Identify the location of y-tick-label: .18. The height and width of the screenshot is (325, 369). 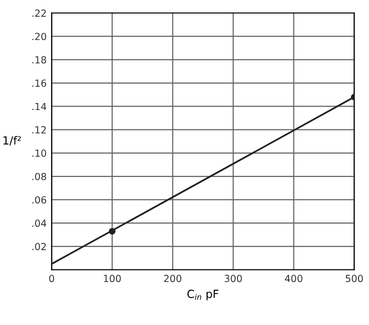
(39, 60).